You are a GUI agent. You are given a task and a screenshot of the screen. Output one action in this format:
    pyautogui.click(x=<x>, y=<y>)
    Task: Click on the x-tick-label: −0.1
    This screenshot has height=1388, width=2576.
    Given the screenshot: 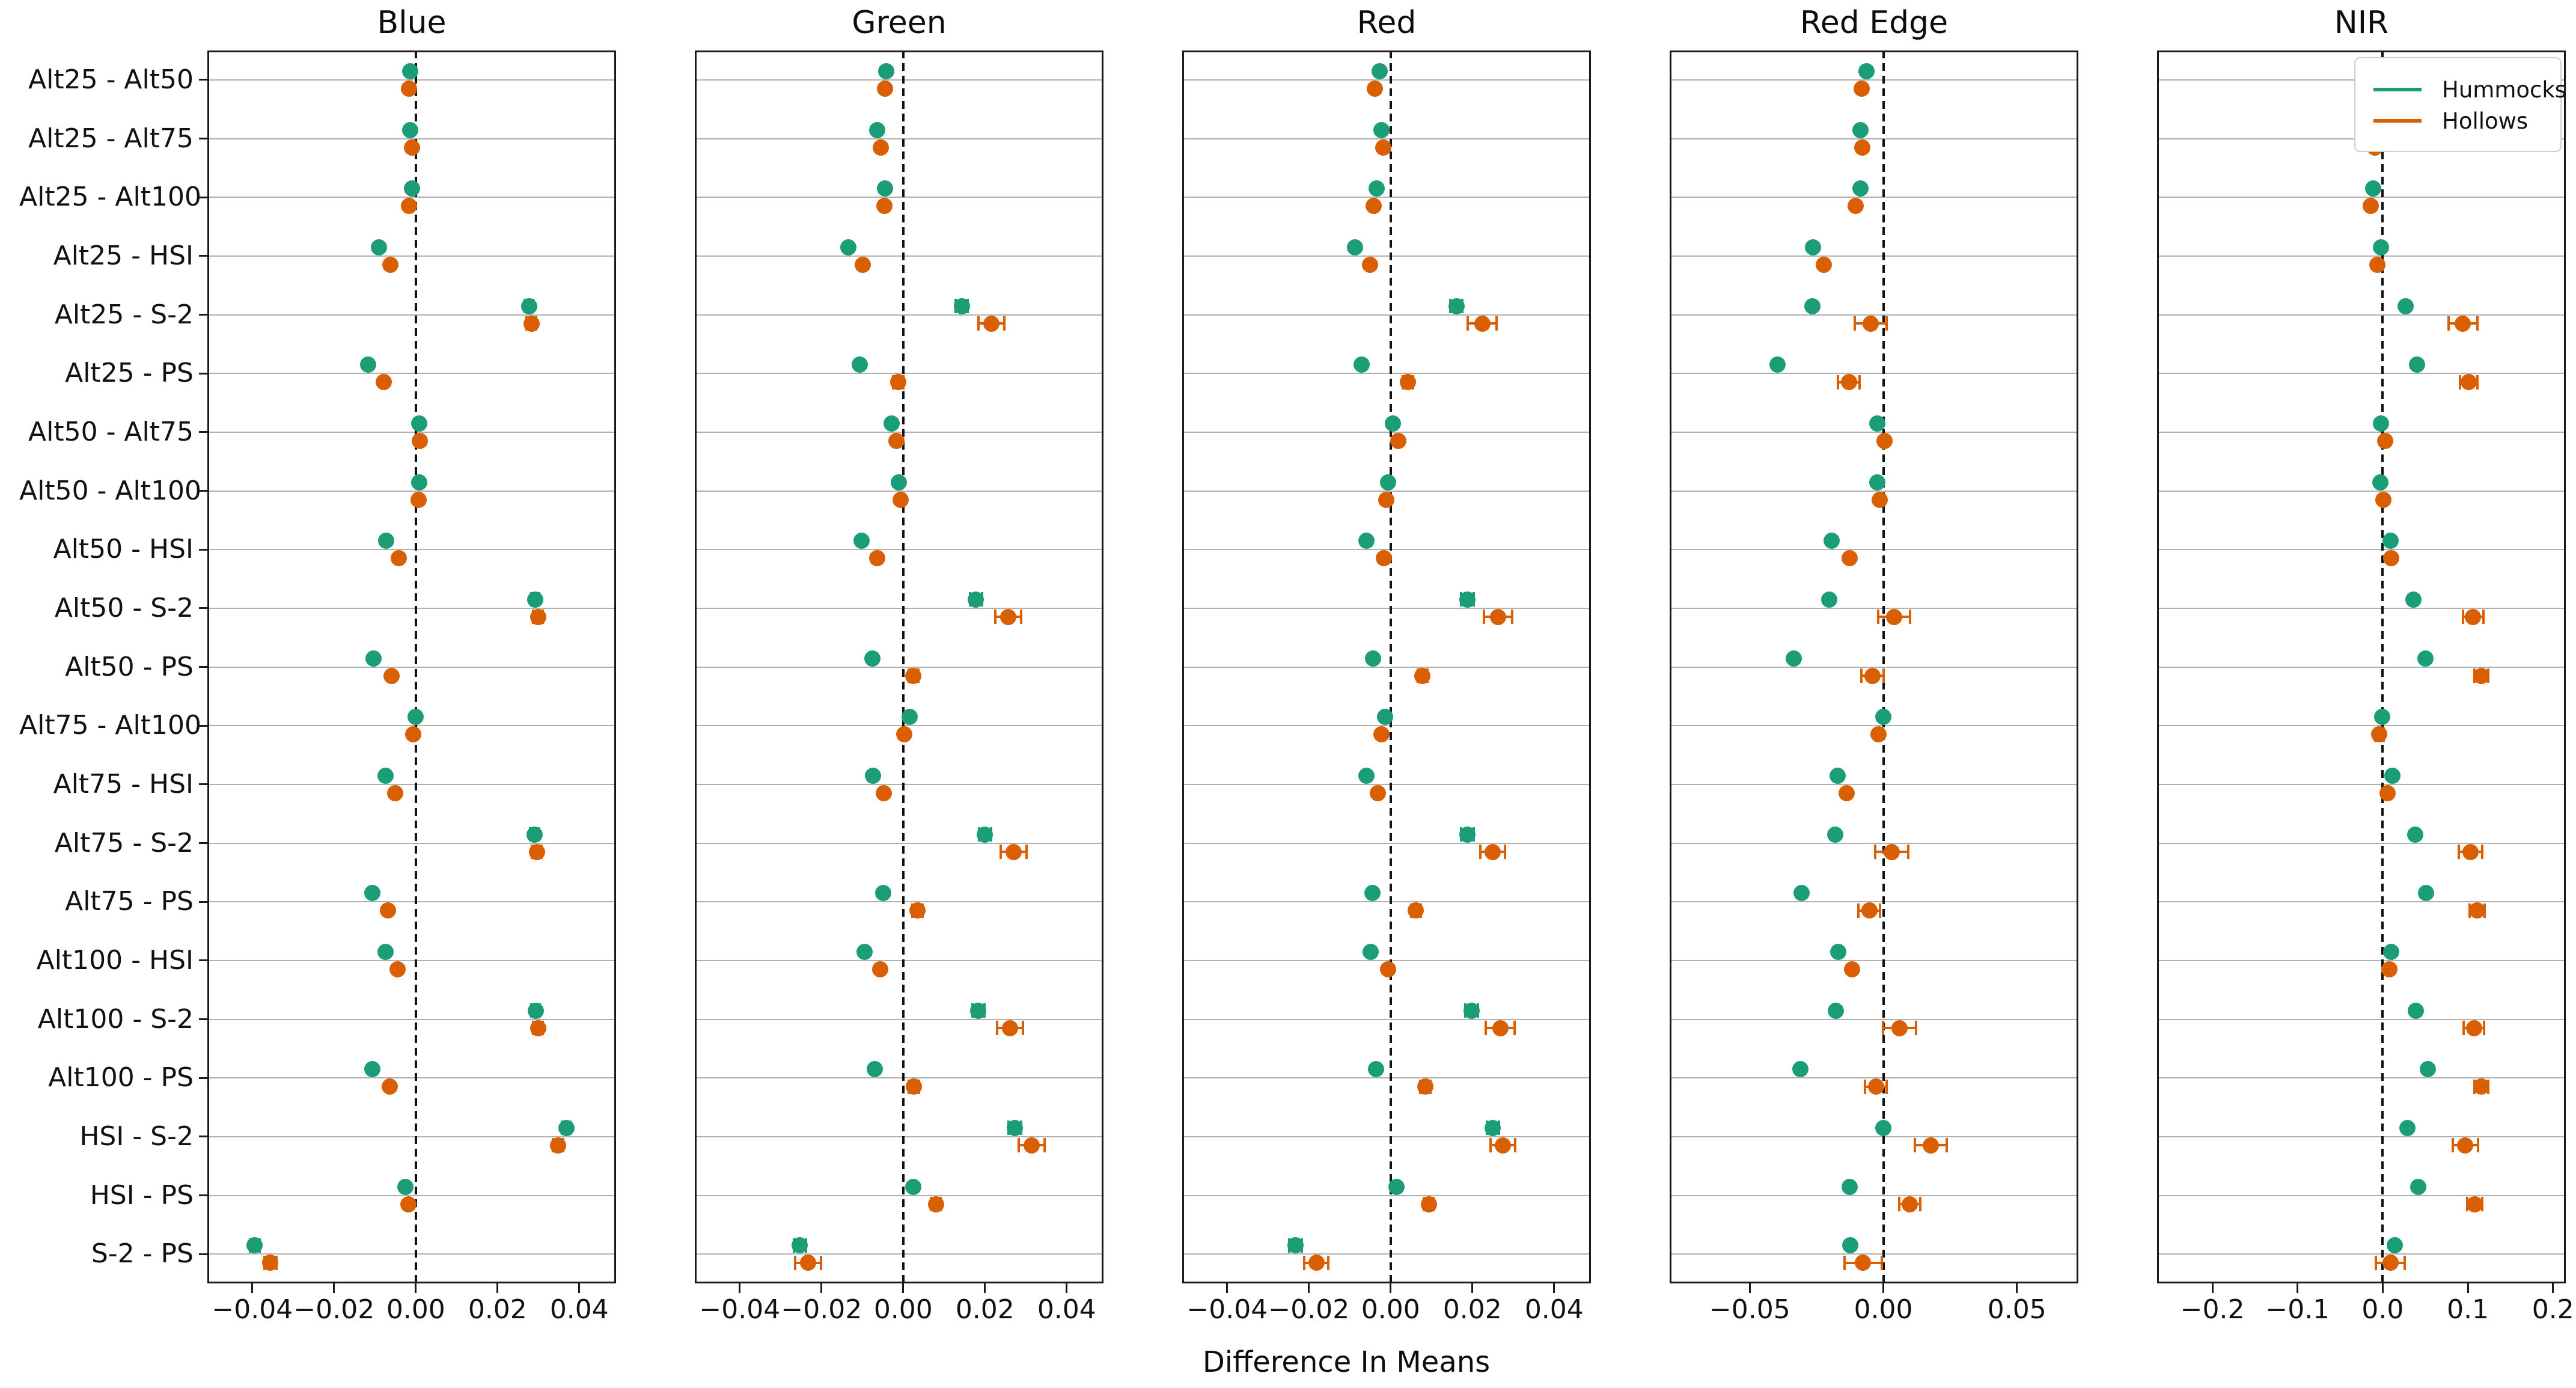 What is the action you would take?
    pyautogui.click(x=2297, y=1309)
    